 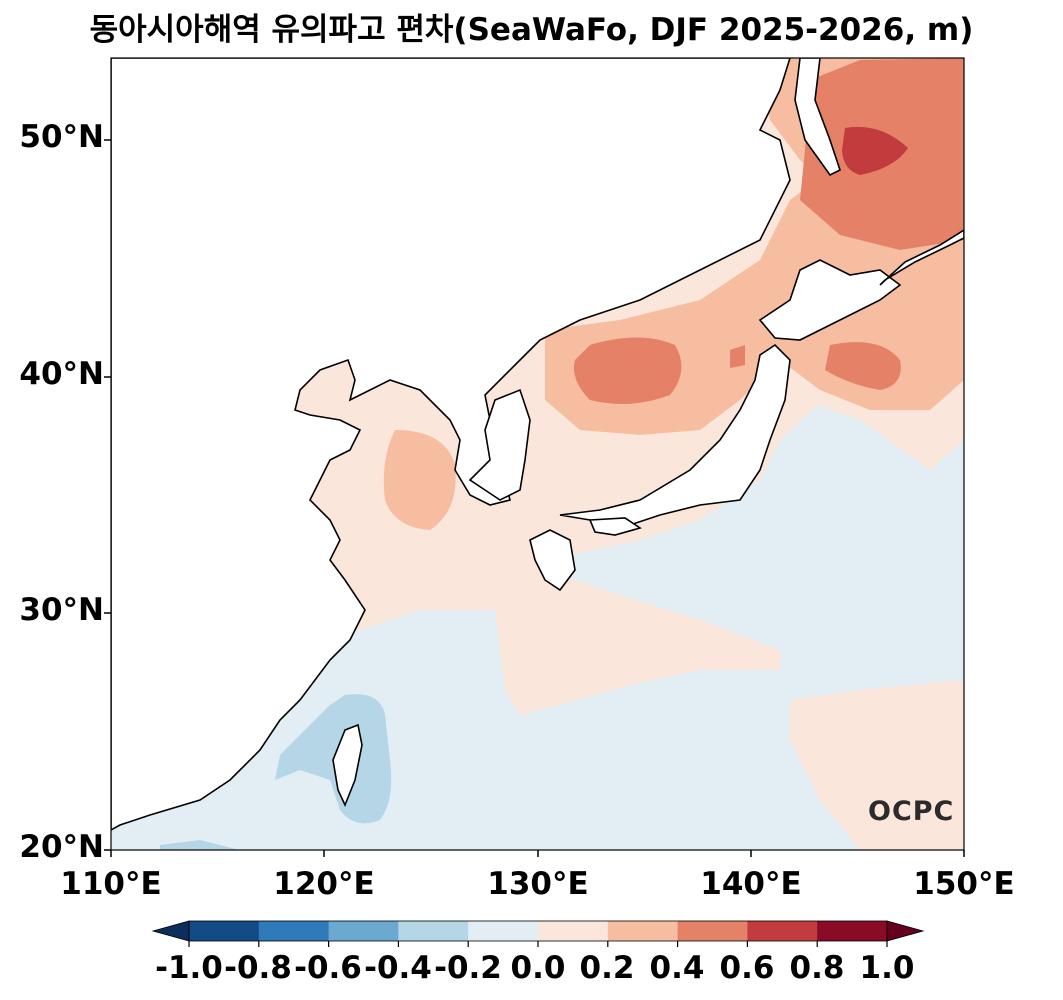 I want to click on x-tick-label: 130°E, so click(x=538, y=884).